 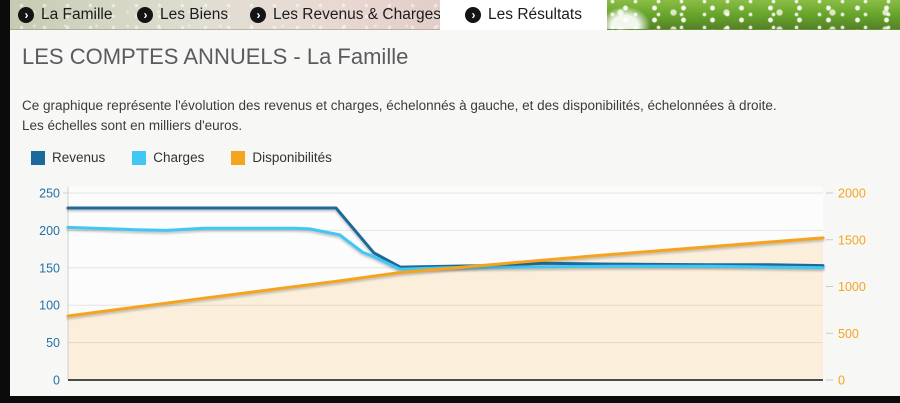 I want to click on tab-les-revenus-charges: › Les Revenus & Charges, so click(x=345, y=15).